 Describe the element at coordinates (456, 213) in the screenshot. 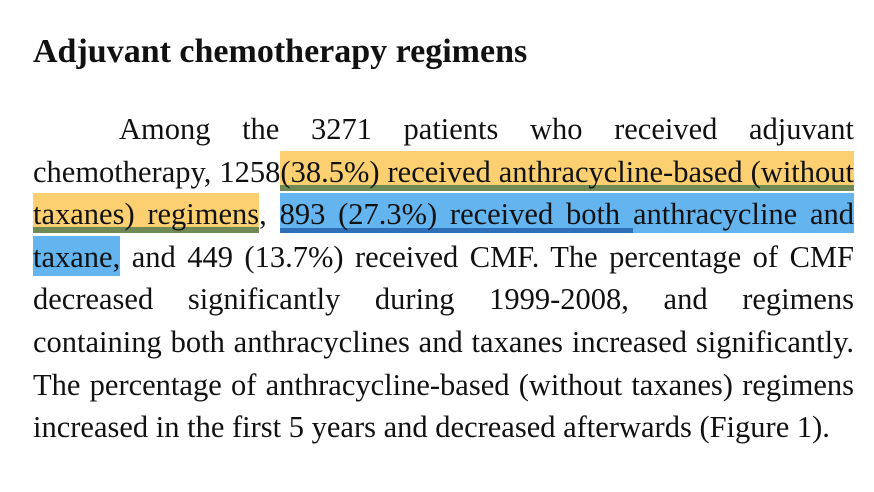

I see `blue-highlight: 893 (27.3%) received both` at that location.